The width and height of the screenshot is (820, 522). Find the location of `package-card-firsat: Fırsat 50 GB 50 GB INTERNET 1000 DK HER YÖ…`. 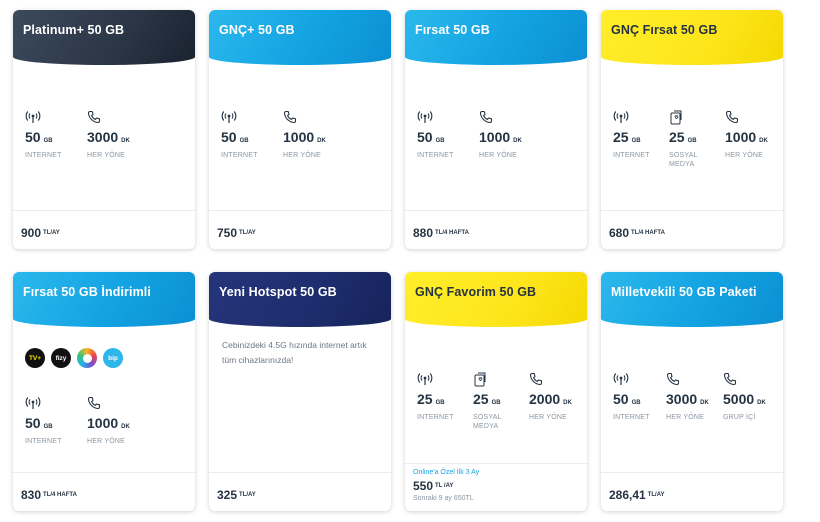

package-card-firsat: Fırsat 50 GB 50 GB INTERNET 1000 DK HER YÖ… is located at coordinates (496, 129).